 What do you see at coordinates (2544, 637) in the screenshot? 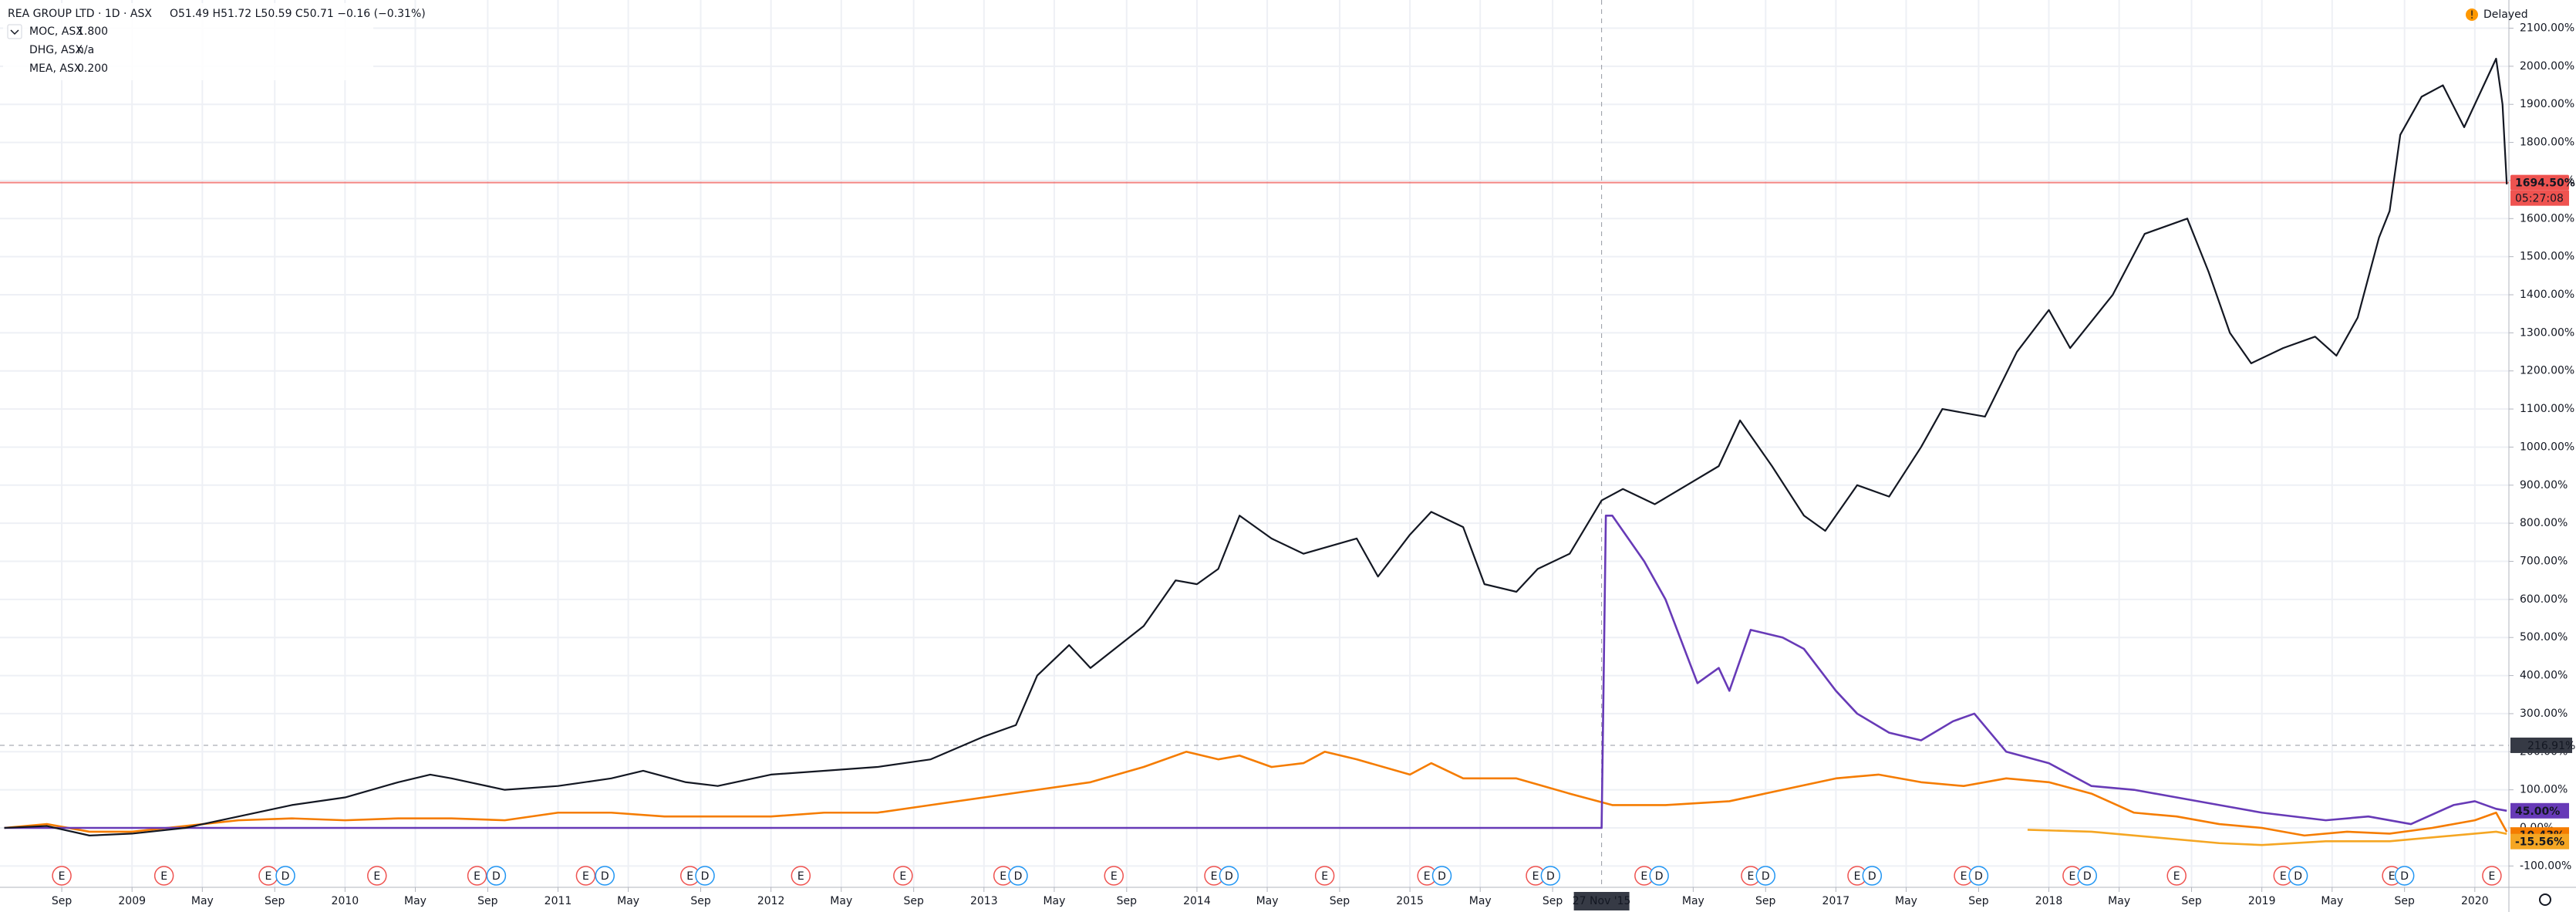
I see `y-tick-label: 500.00%` at bounding box center [2544, 637].